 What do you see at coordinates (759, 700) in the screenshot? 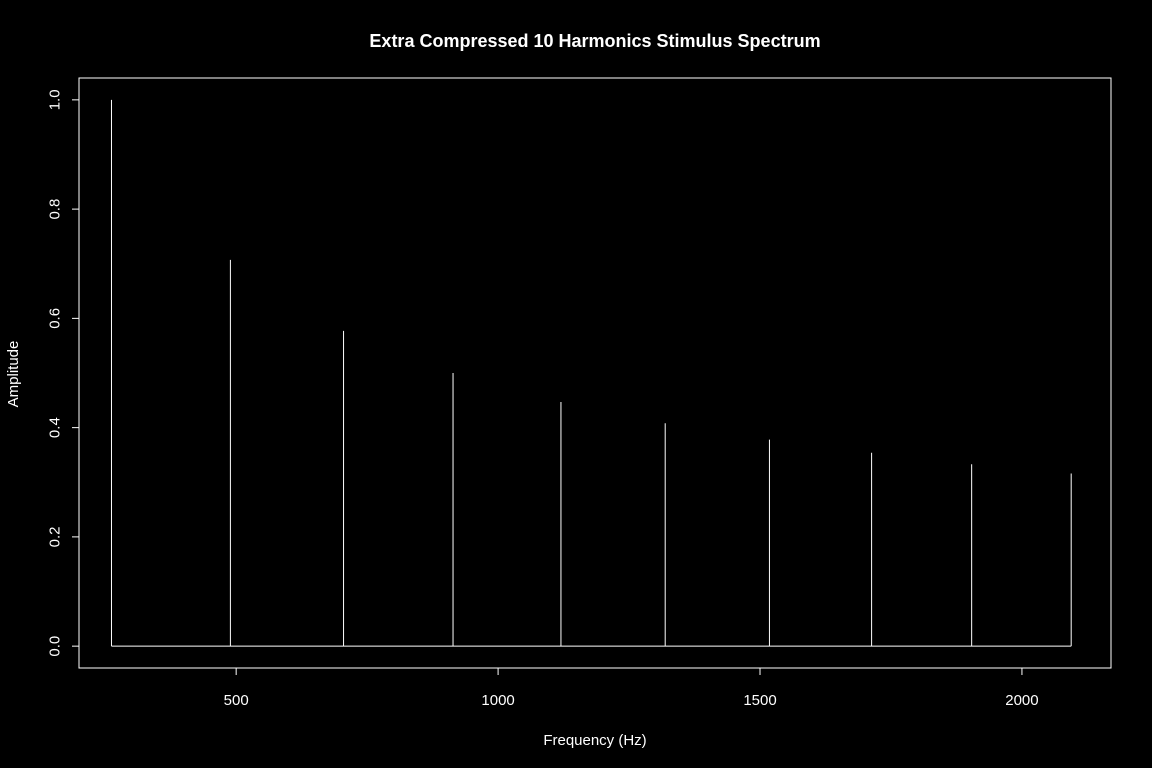
I see `x-tick-label: 1500` at bounding box center [759, 700].